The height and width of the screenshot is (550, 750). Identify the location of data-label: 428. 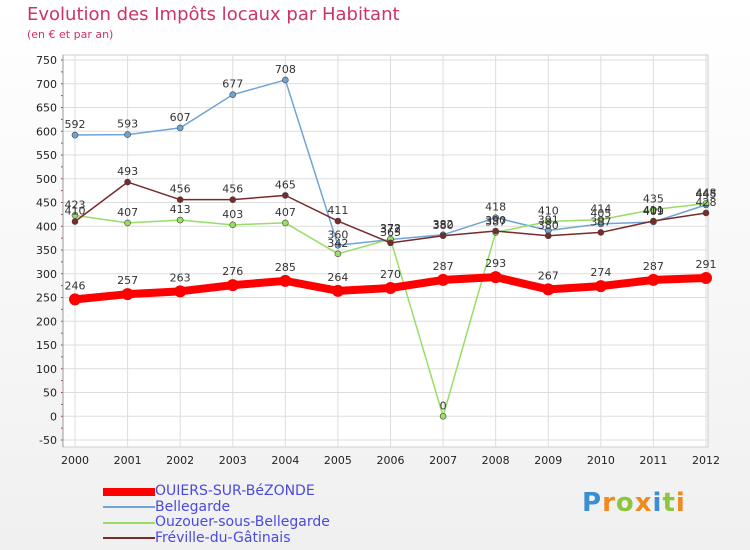
(706, 202).